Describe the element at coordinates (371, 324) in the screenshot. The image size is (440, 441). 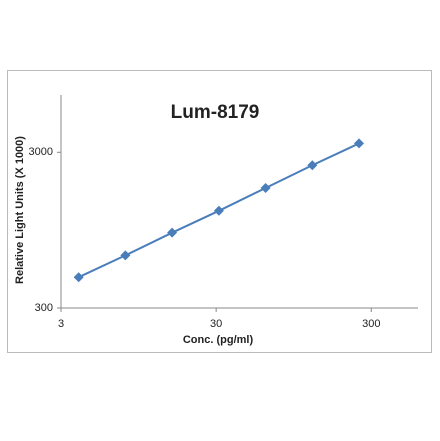
I see `x-tick-label: 300` at that location.